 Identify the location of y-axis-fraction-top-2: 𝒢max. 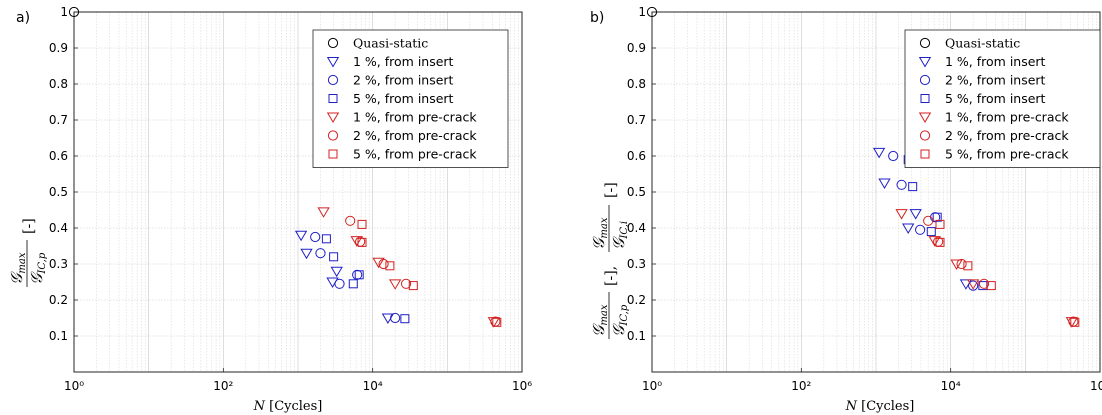
(599, 233).